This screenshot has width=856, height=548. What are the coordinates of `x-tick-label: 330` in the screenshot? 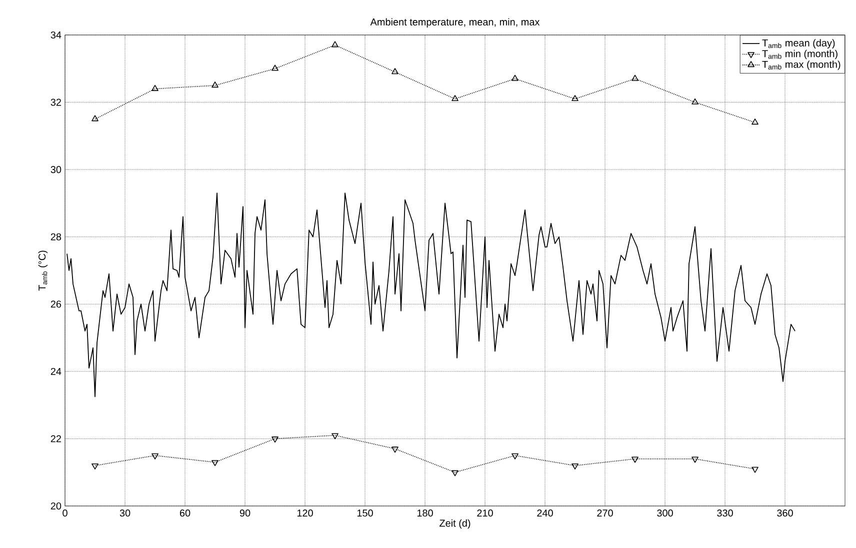 It's located at (725, 513).